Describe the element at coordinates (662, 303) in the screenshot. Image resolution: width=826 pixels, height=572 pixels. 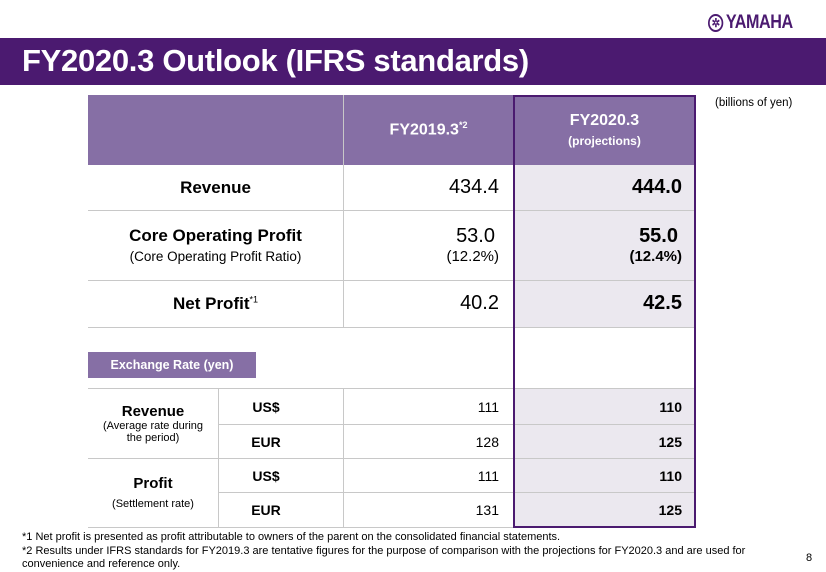
I see `net-proj: 42.5` at that location.